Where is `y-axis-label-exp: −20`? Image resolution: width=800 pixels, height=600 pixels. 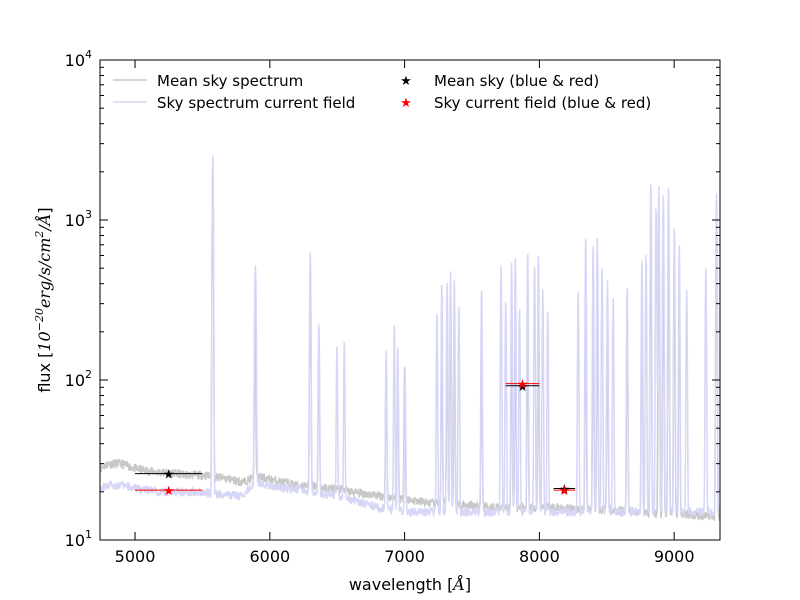
y-axis-label-exp: −20 is located at coordinates (39, 319).